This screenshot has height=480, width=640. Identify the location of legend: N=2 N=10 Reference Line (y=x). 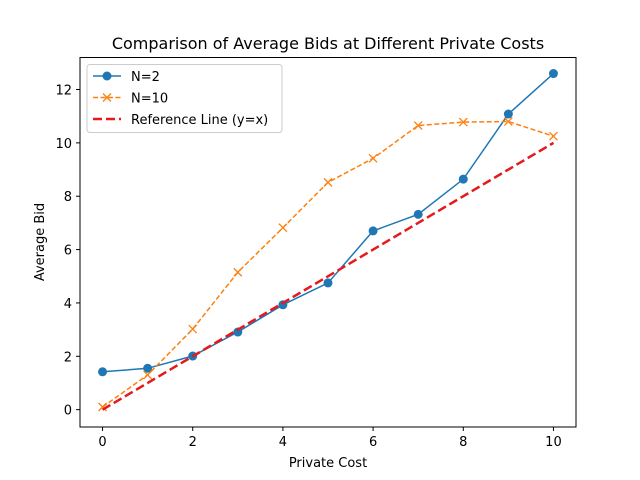
(184, 98).